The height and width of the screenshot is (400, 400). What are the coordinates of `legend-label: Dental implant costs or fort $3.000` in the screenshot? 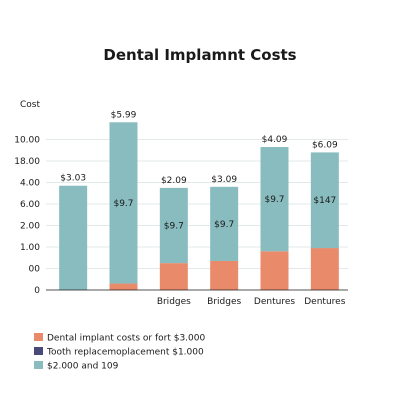 It's located at (126, 339).